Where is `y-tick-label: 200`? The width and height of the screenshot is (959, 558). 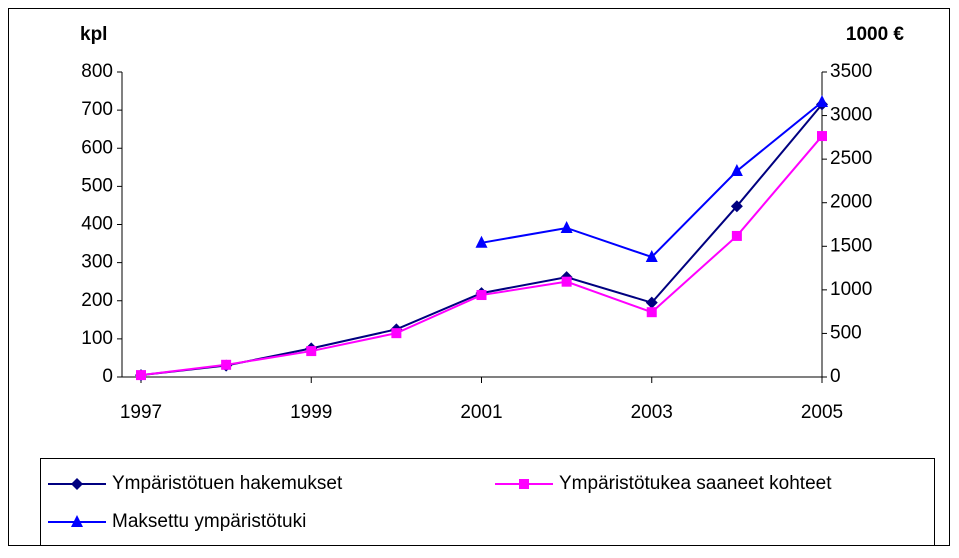 y-tick-label: 200 is located at coordinates (97, 300).